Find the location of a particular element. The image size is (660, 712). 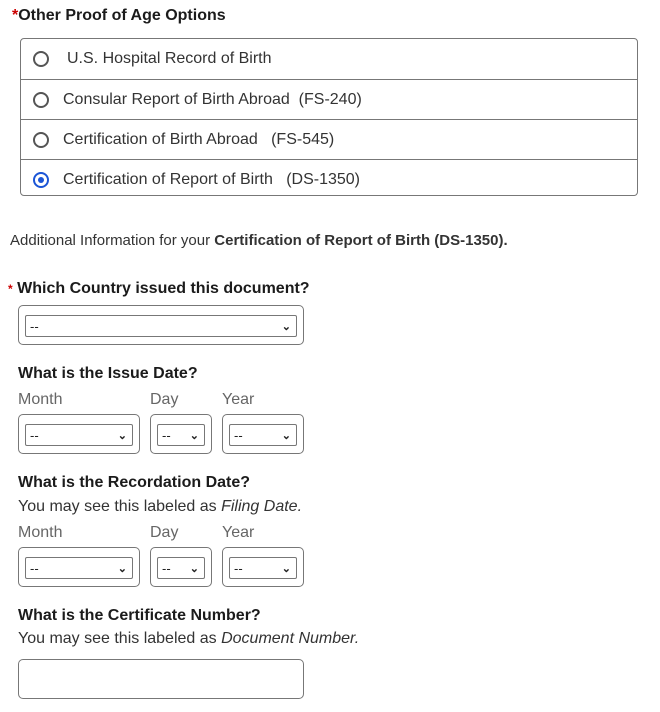

proof-title: Other Proof of Age Options is located at coordinates (122, 15).